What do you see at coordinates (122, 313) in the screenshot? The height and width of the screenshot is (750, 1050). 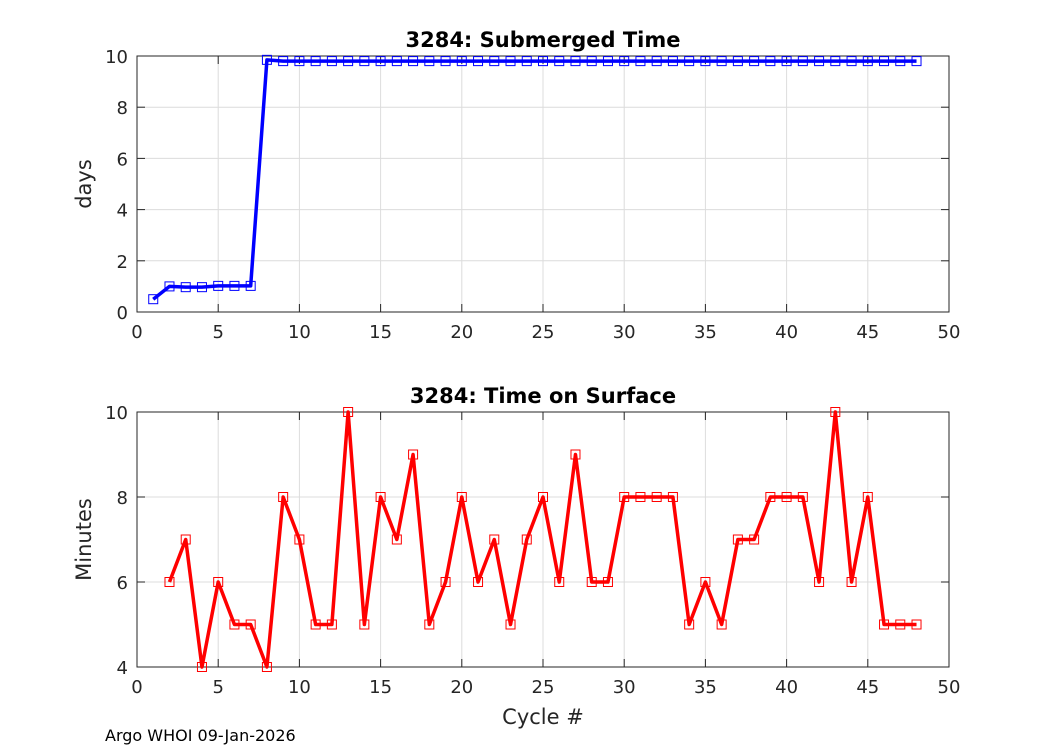 I see `y-tick-label: 0` at bounding box center [122, 313].